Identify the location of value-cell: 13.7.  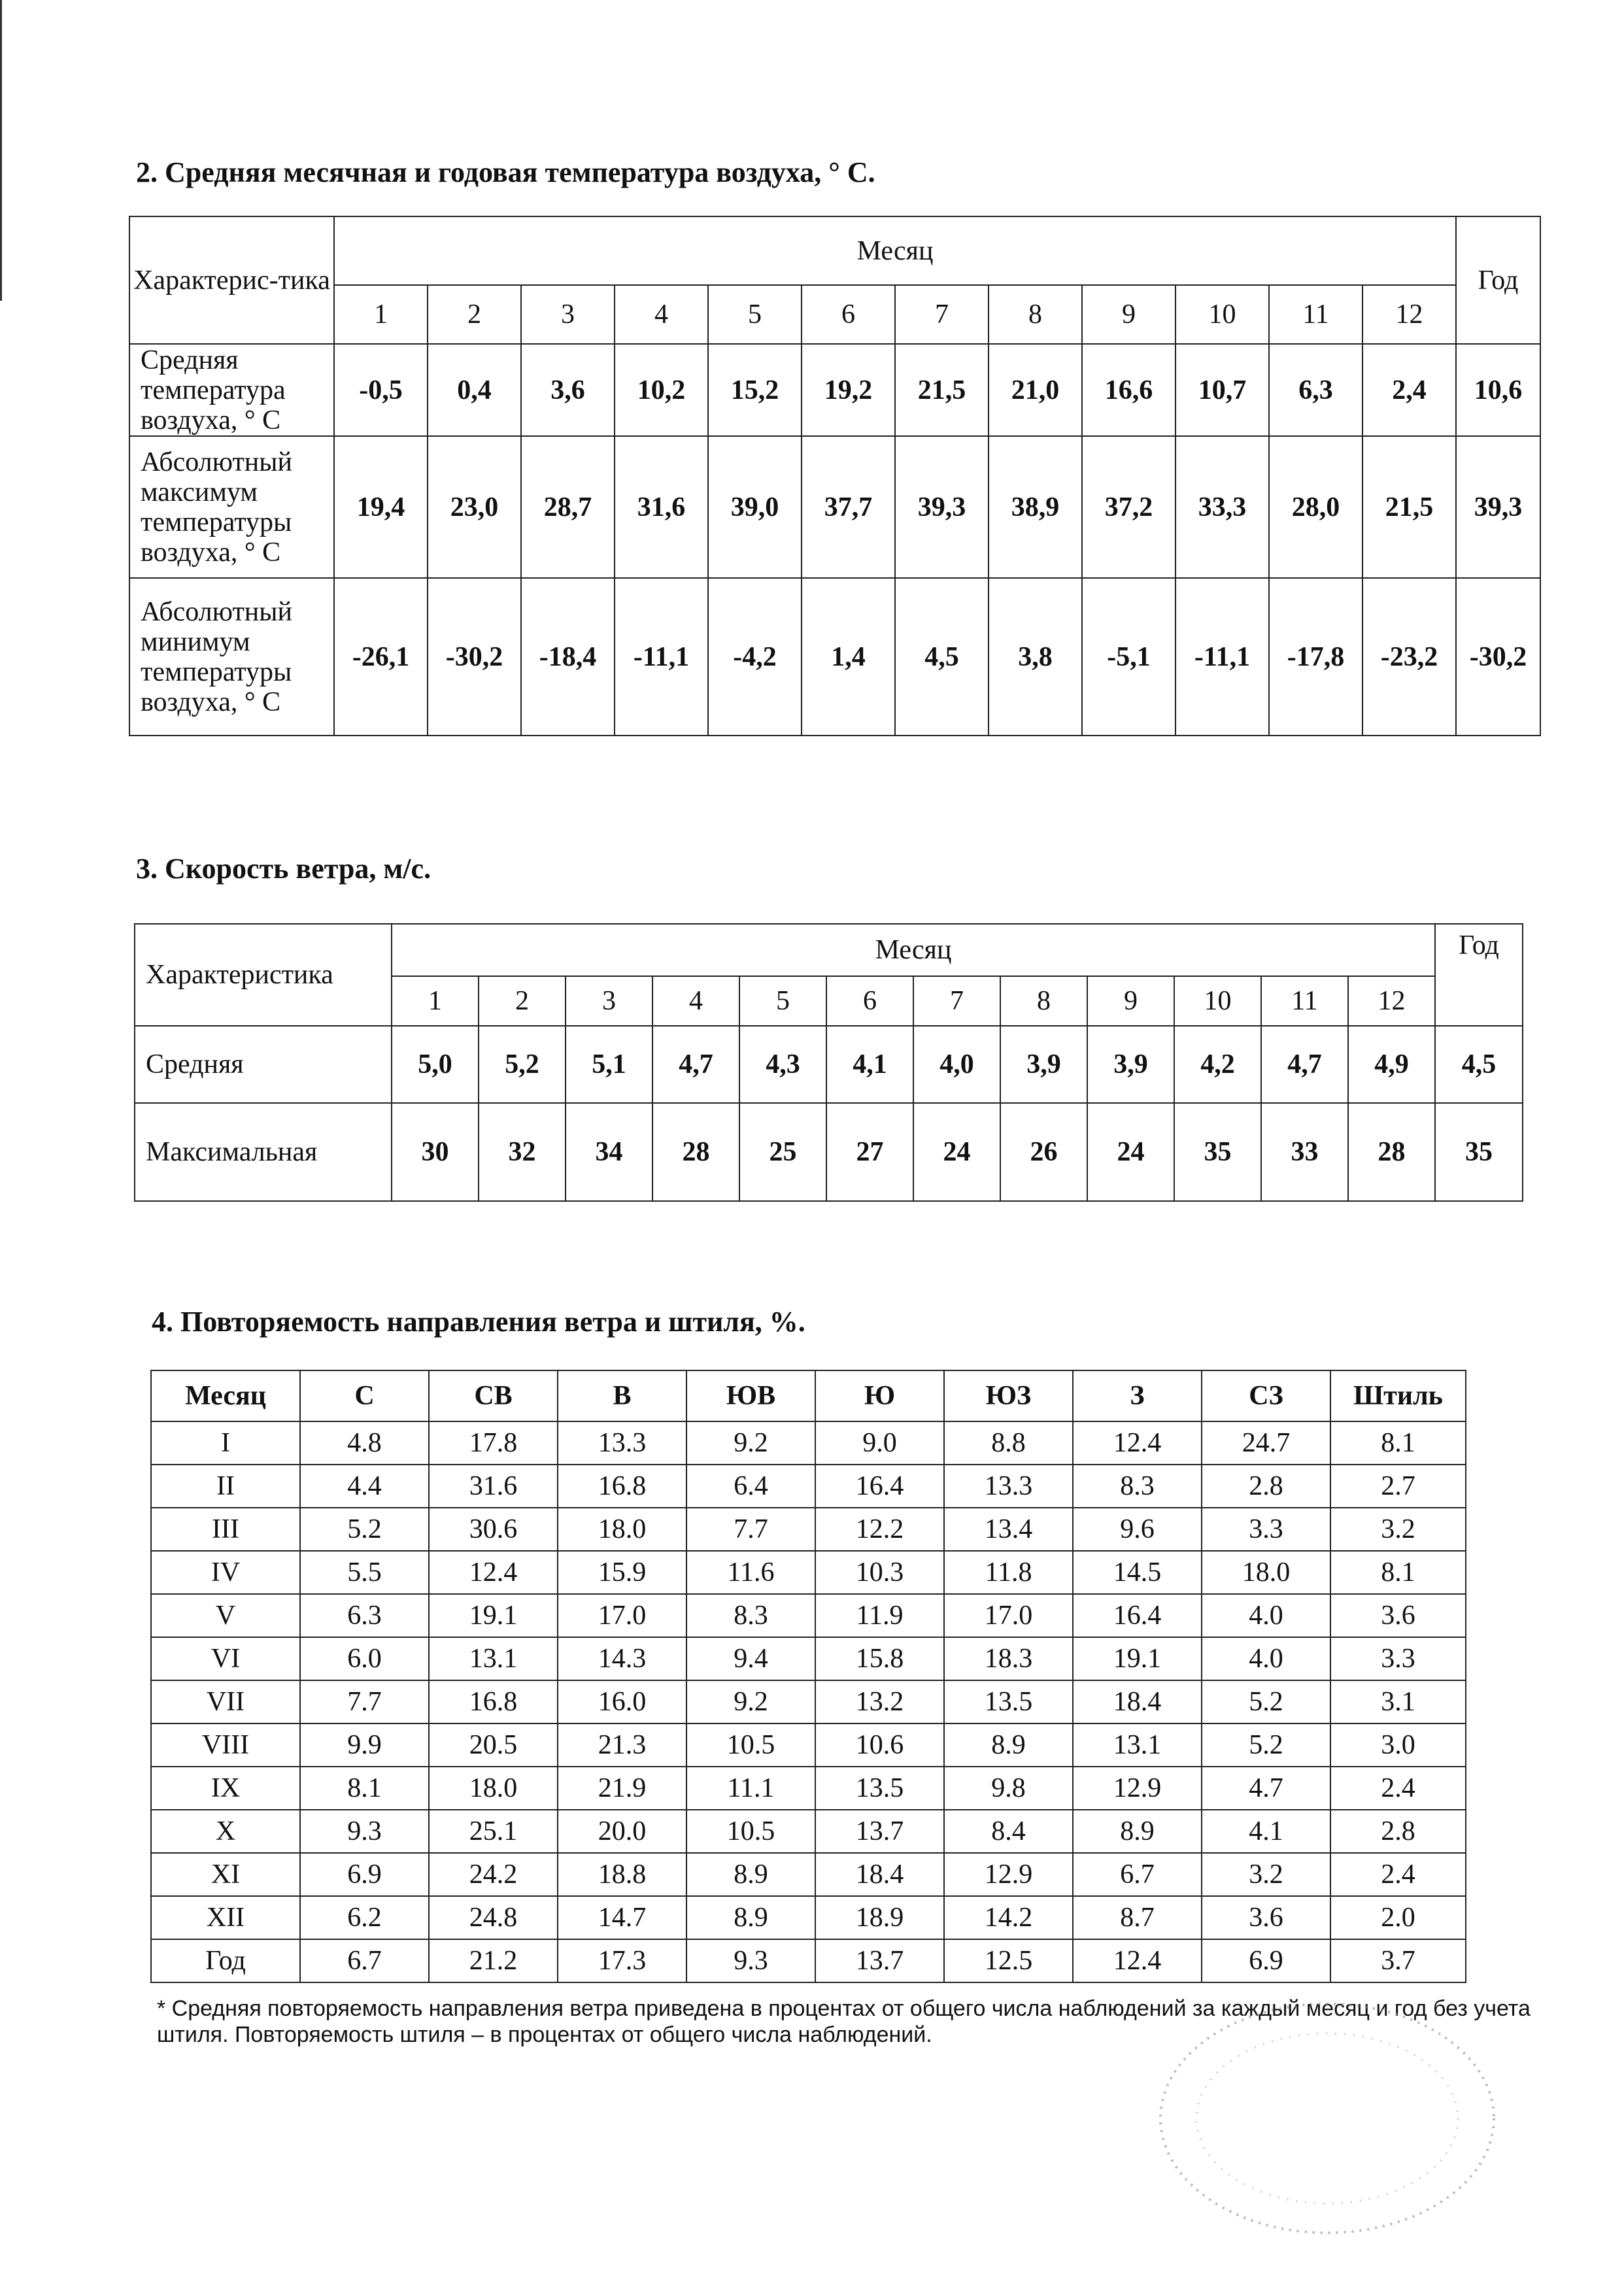
(880, 1961).